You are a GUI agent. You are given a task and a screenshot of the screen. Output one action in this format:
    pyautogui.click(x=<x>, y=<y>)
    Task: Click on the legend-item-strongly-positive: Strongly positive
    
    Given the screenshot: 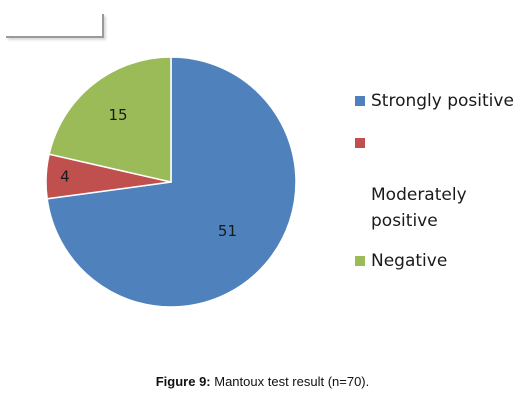 What is the action you would take?
    pyautogui.click(x=437, y=101)
    